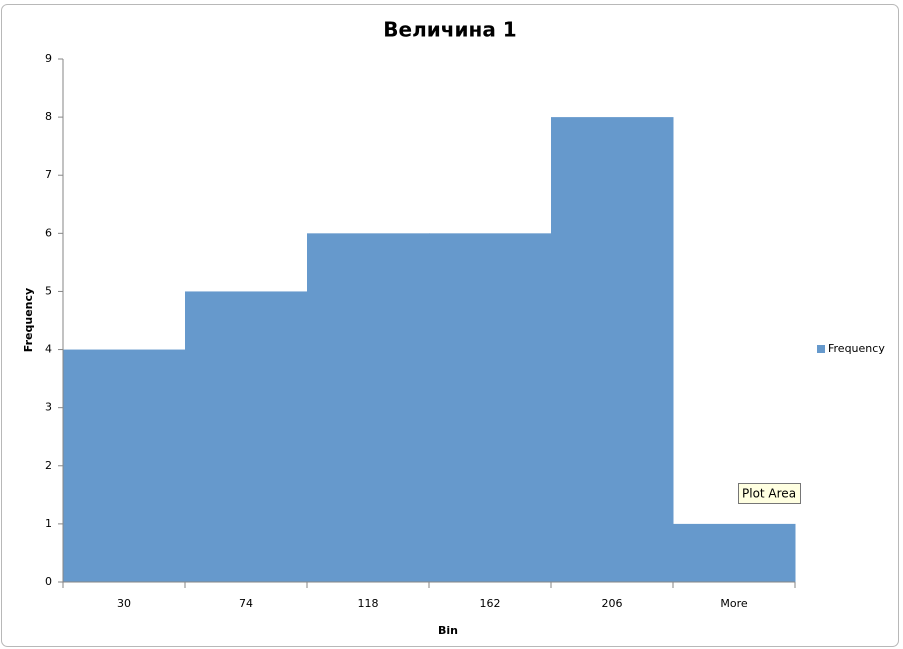 This screenshot has height=649, width=903. What do you see at coordinates (821, 349) in the screenshot?
I see `legend-swatch` at bounding box center [821, 349].